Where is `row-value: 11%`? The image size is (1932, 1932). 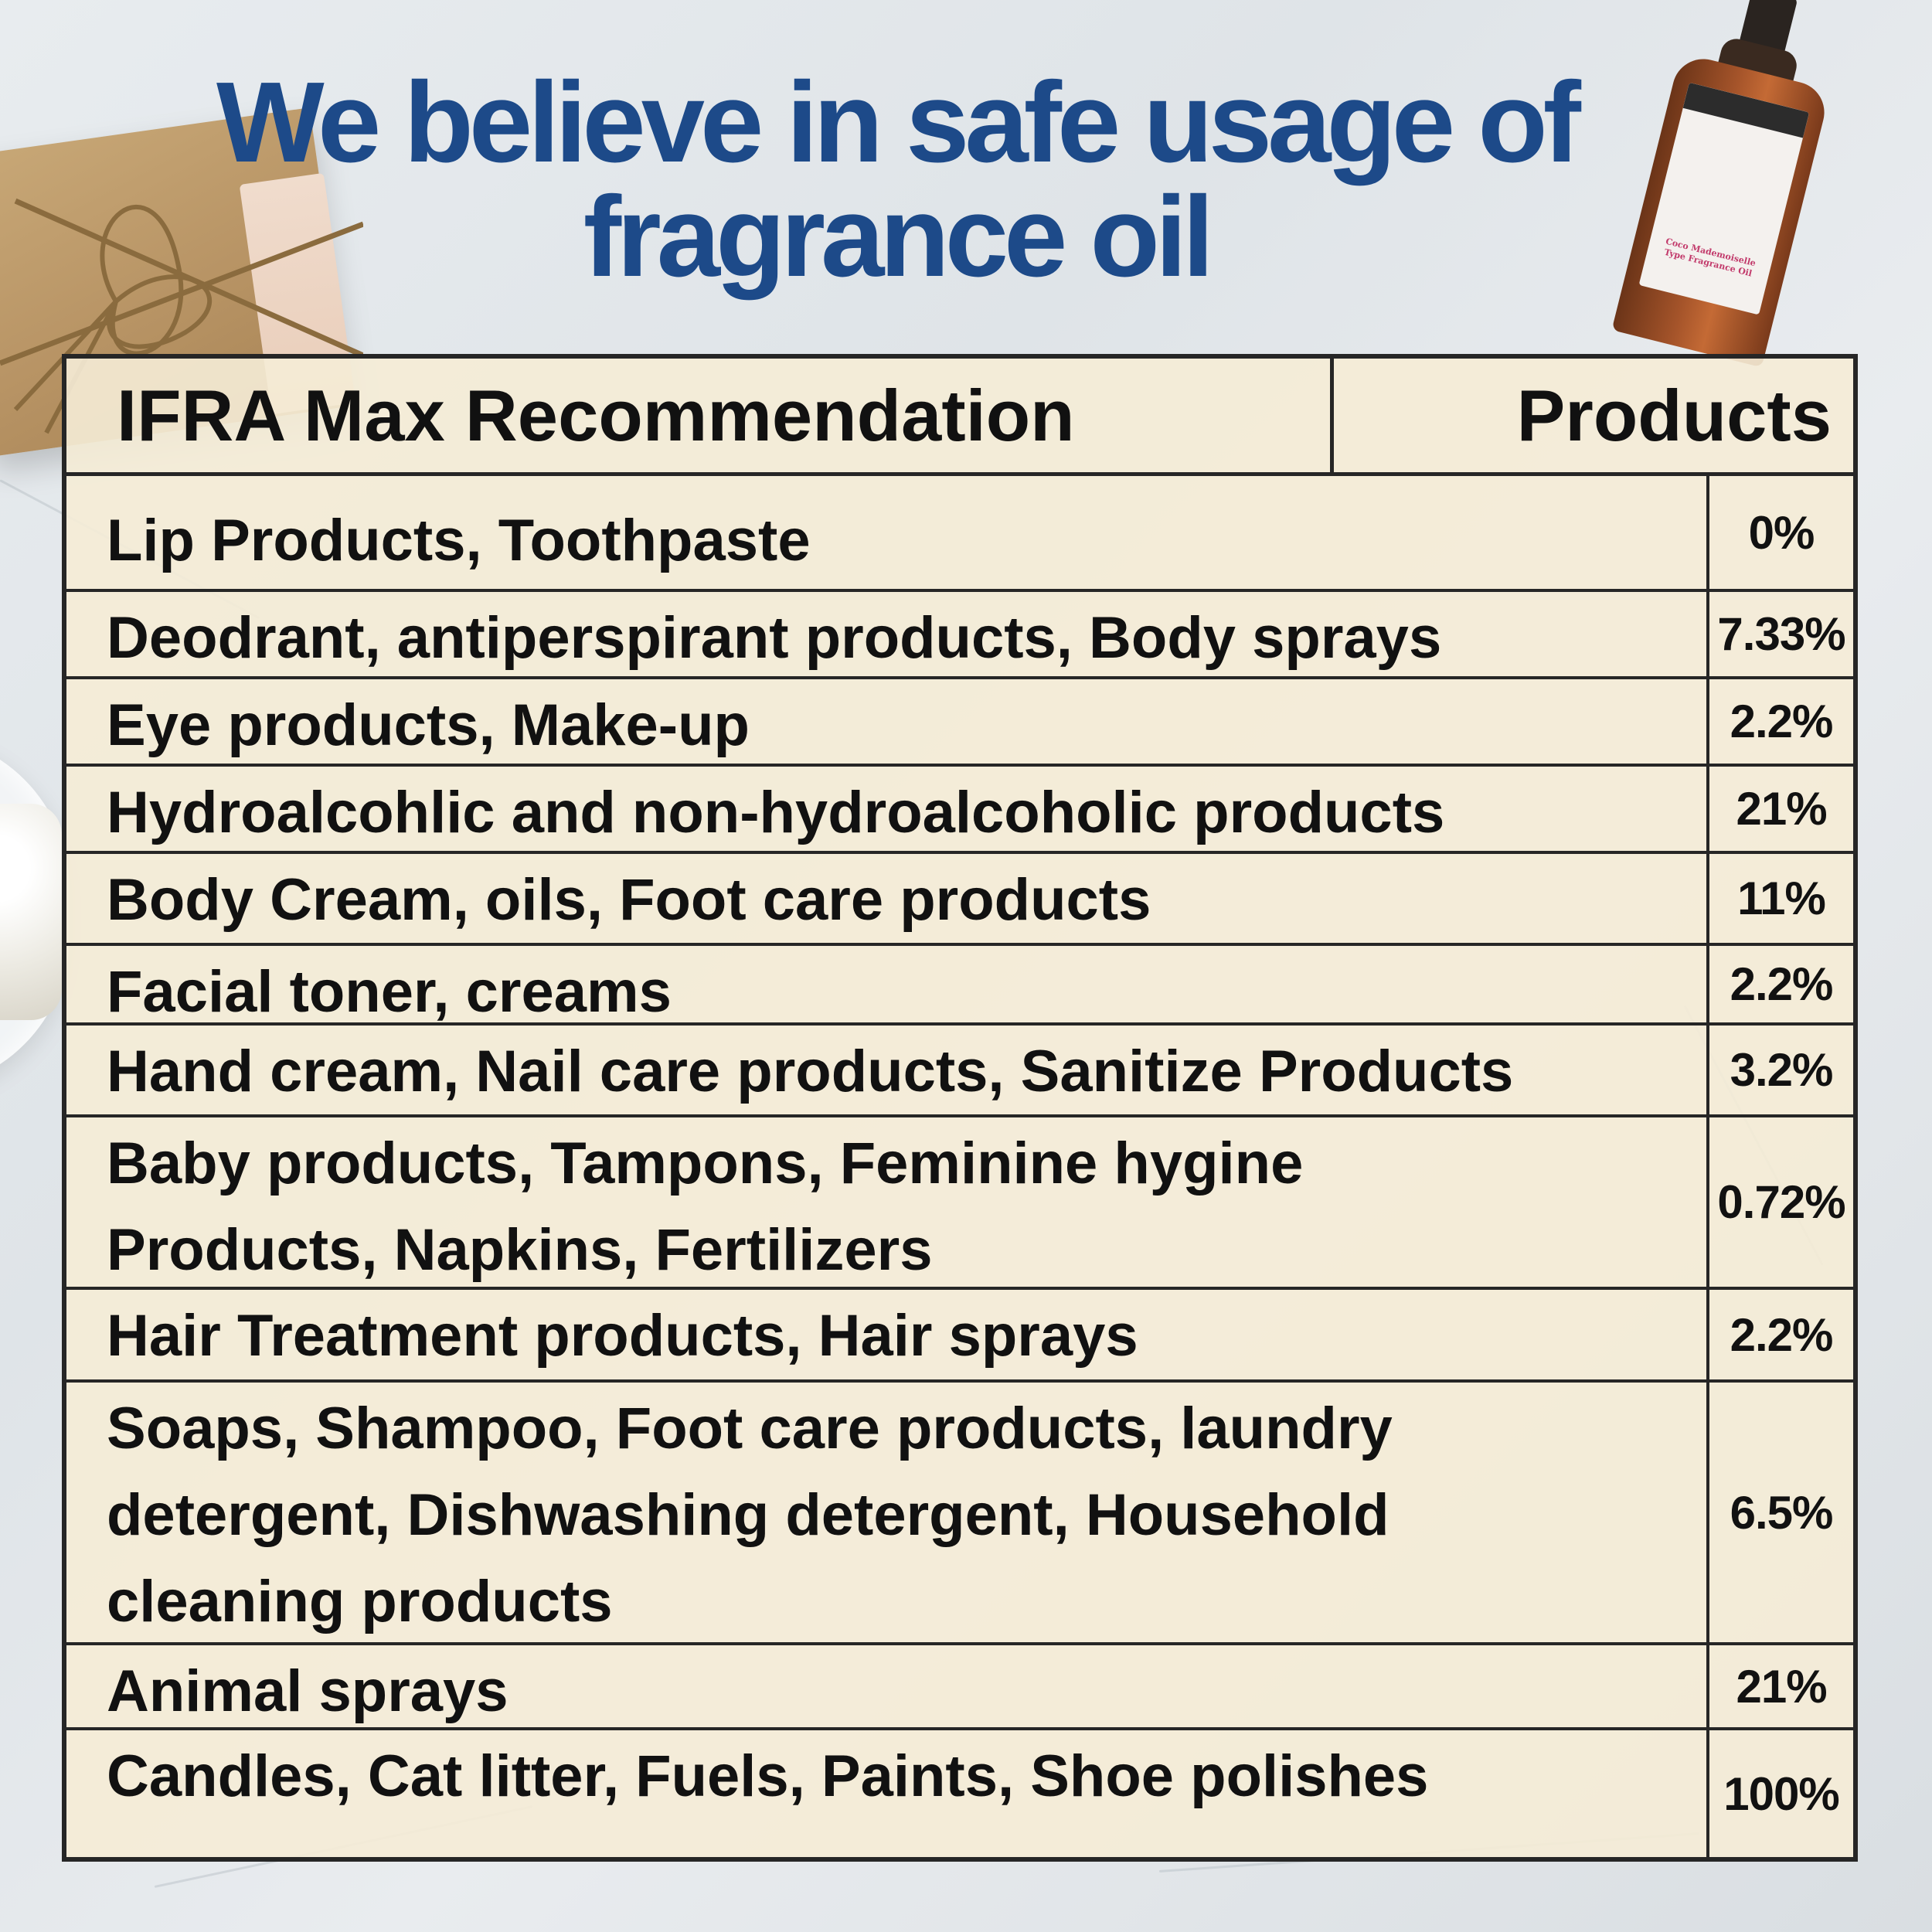 row-value: 11% is located at coordinates (1782, 898).